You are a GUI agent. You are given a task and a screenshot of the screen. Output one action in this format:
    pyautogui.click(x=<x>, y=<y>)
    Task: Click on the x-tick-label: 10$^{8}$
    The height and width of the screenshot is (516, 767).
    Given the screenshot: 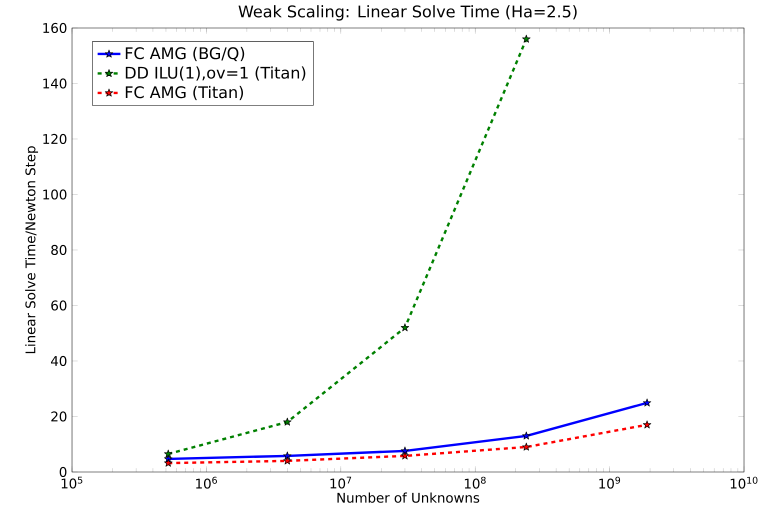 What is the action you would take?
    pyautogui.click(x=475, y=482)
    